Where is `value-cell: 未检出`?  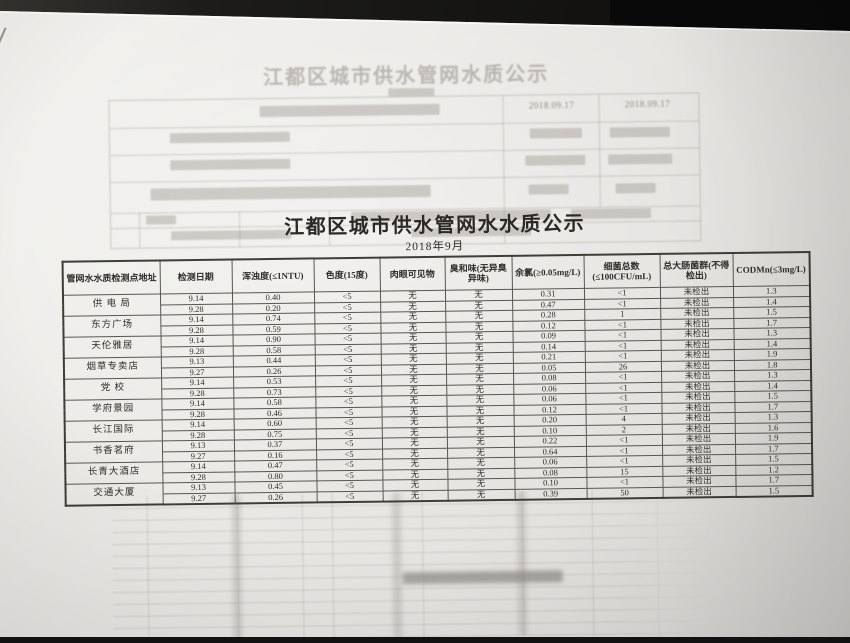
value-cell: 未检出 is located at coordinates (699, 491).